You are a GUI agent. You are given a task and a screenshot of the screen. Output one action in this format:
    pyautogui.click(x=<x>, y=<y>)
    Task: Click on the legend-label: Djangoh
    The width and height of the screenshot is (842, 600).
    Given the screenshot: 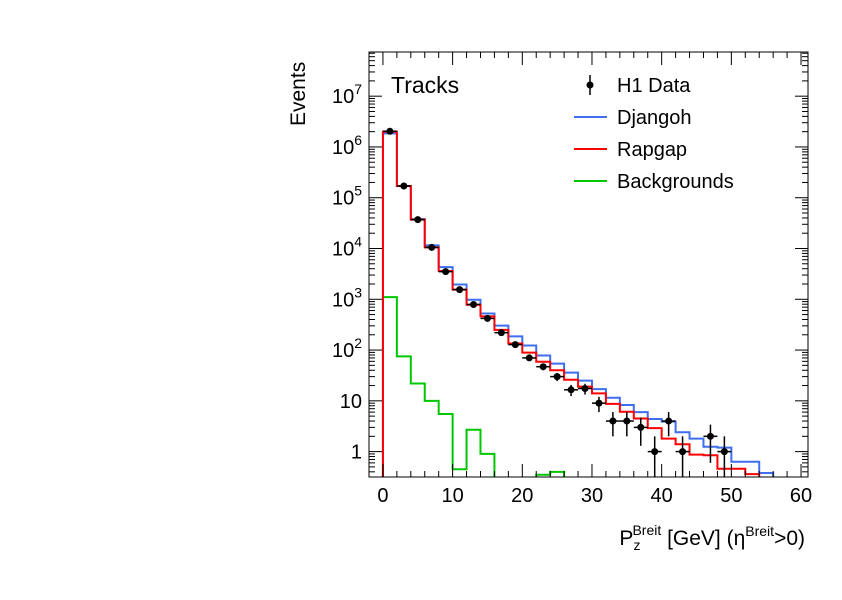 What is the action you would take?
    pyautogui.click(x=654, y=118)
    